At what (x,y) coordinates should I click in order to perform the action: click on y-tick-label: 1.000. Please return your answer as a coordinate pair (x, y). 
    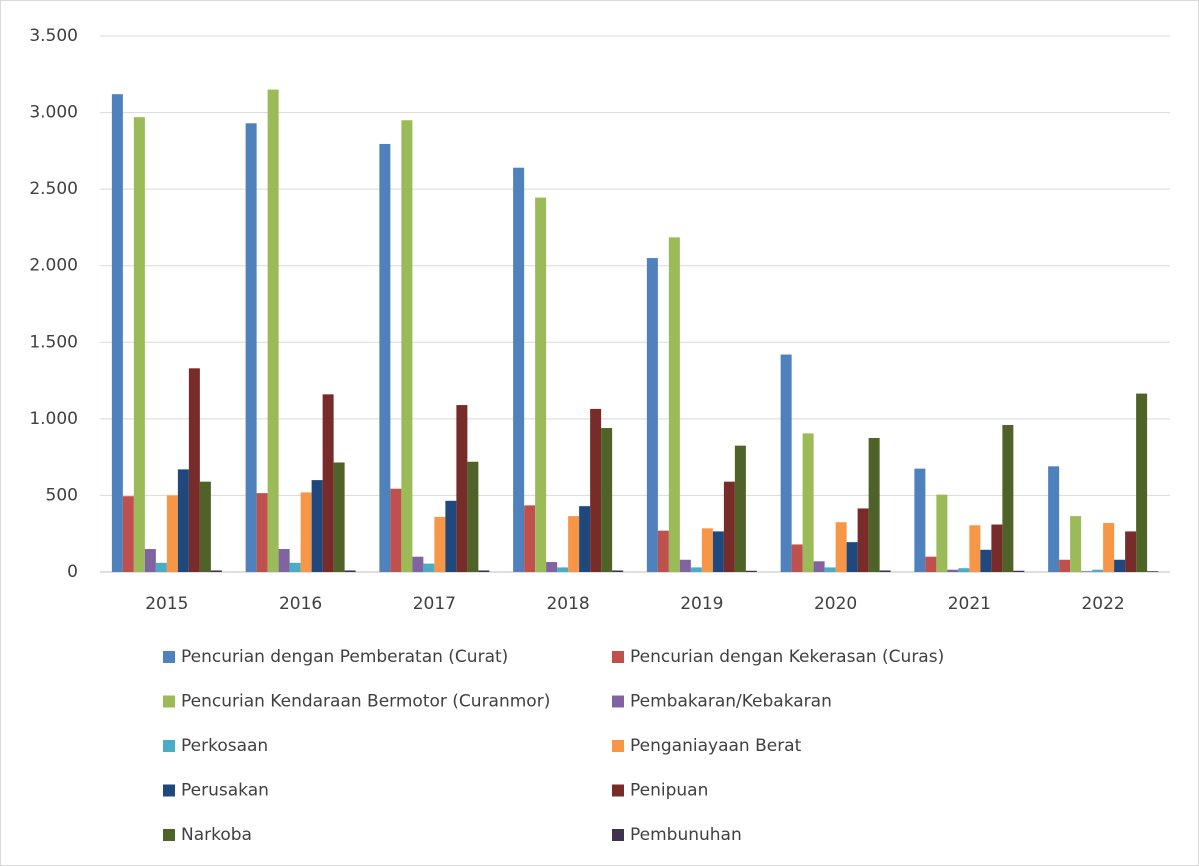
    Looking at the image, I should click on (53, 419).